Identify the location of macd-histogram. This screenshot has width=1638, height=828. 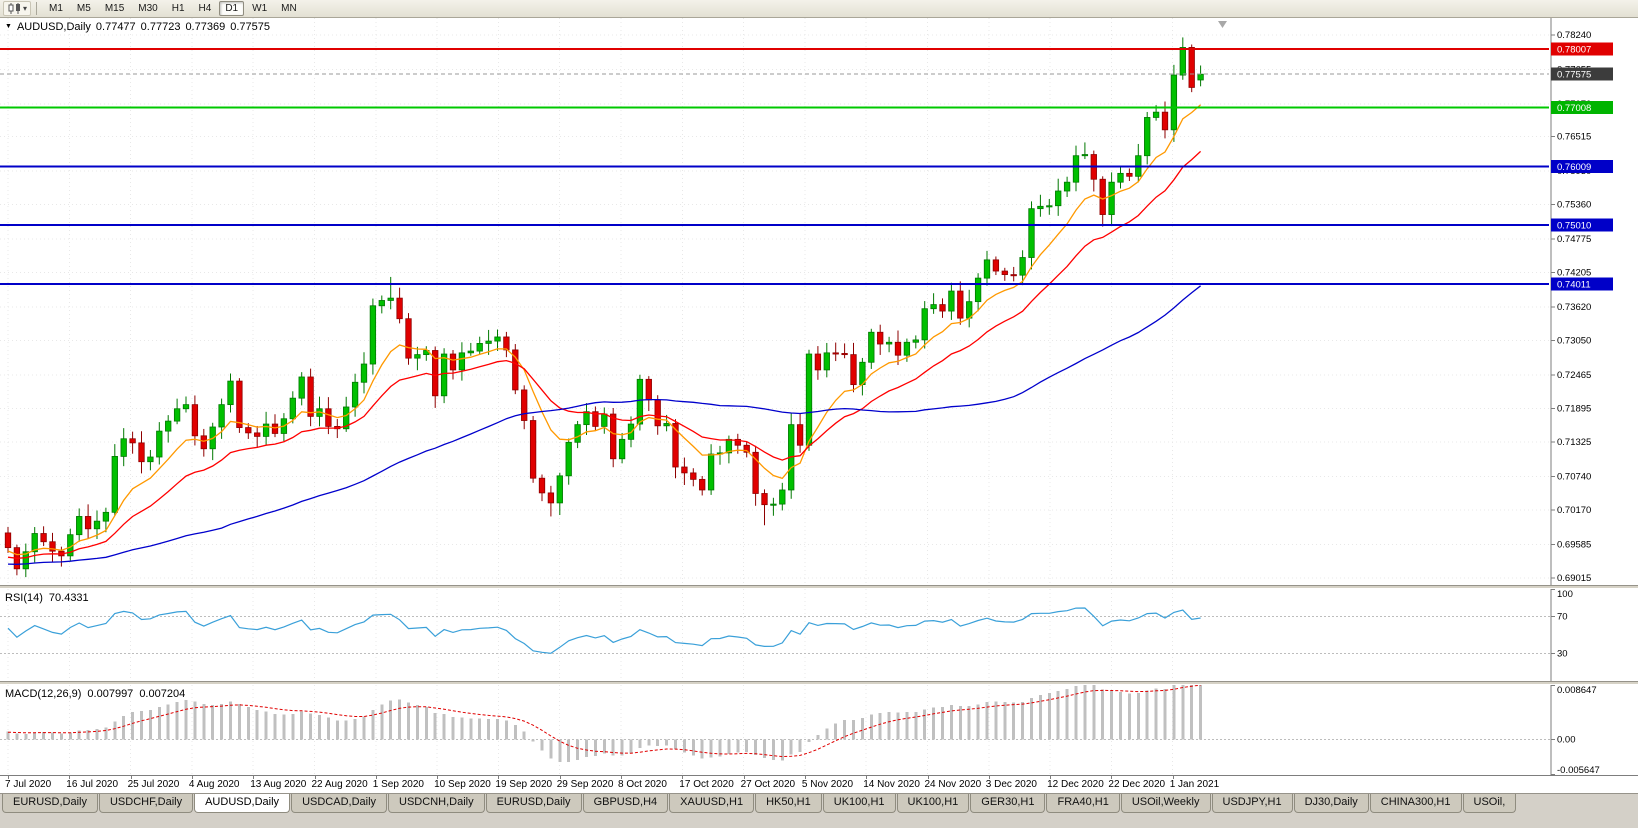
(604, 724).